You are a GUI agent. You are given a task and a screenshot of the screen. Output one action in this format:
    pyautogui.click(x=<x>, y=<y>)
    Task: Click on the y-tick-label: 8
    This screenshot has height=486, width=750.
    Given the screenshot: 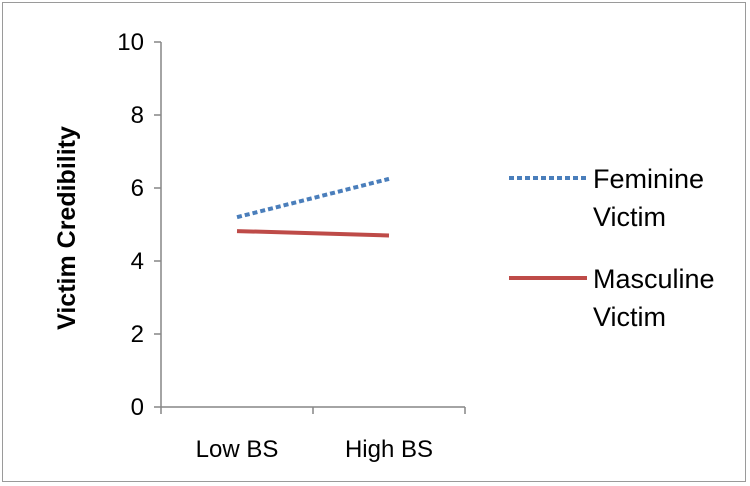 What is the action you would take?
    pyautogui.click(x=137, y=115)
    